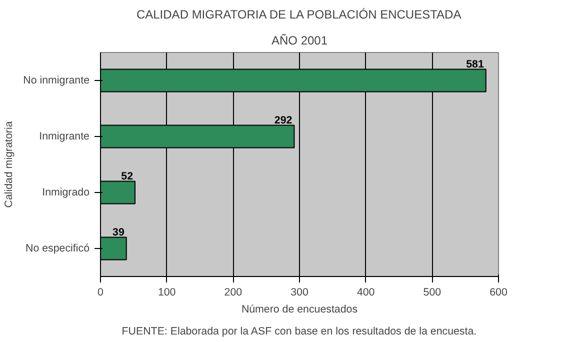 Image resolution: width=588 pixels, height=342 pixels. Describe the element at coordinates (64, 136) in the screenshot. I see `y-tick-label: Inmigrante` at that location.